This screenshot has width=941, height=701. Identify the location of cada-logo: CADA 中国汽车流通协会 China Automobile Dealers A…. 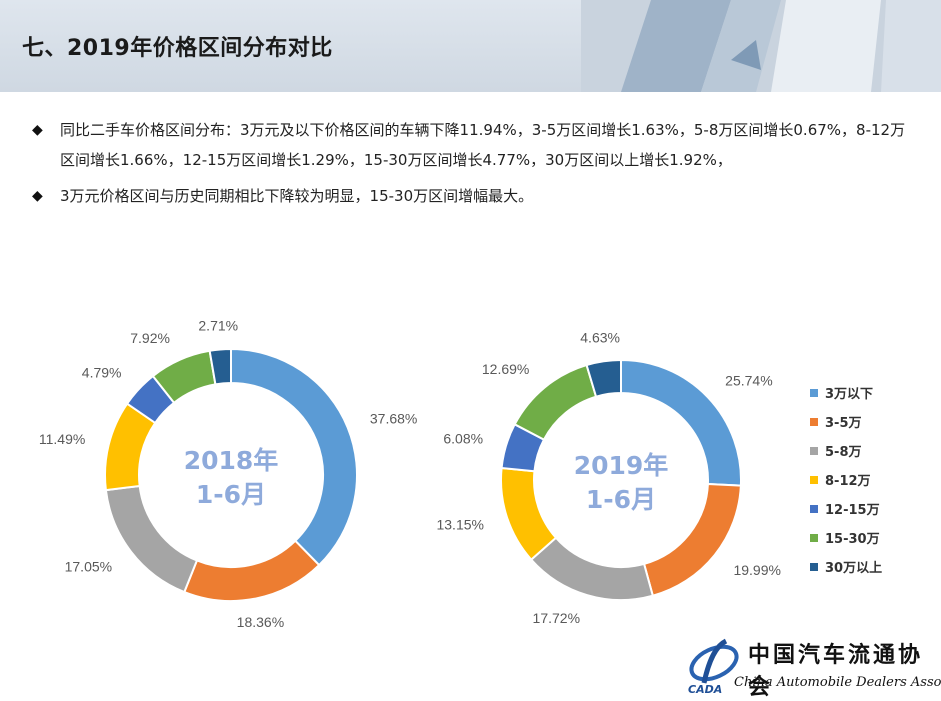
(813, 667).